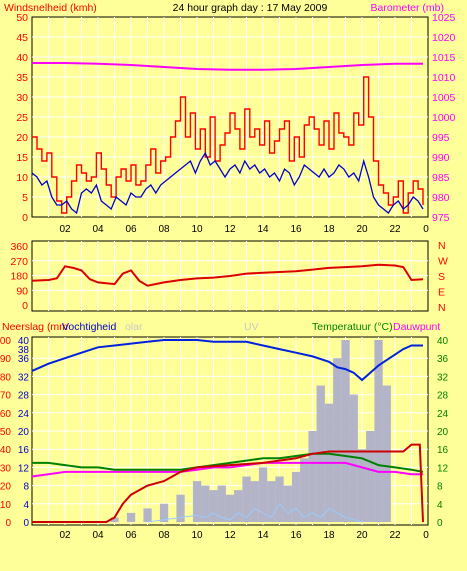  What do you see at coordinates (19, 262) in the screenshot?
I see `direction-y-tick-label: 270` at bounding box center [19, 262].